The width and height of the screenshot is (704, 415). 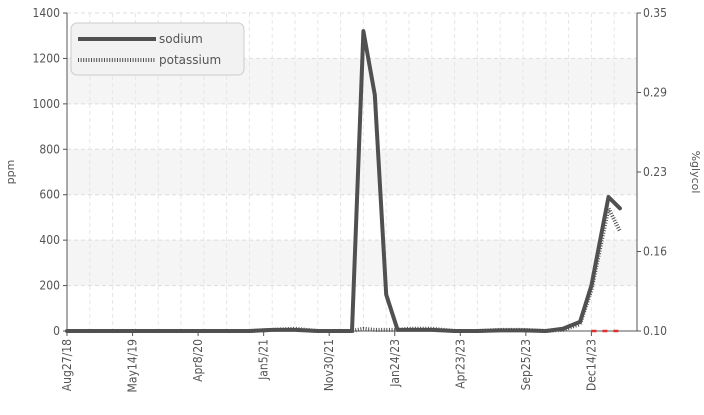 What do you see at coordinates (329, 365) in the screenshot?
I see `x-tick-label: Nov30/21` at bounding box center [329, 365].